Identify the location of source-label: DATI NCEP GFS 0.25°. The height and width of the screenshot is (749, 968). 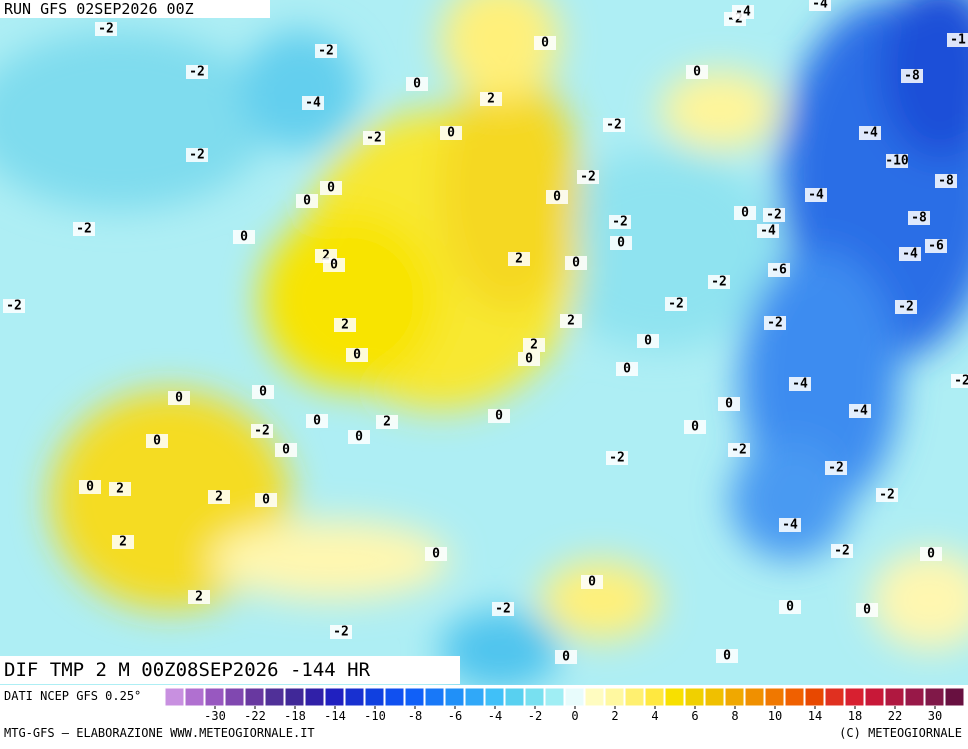
(72, 696).